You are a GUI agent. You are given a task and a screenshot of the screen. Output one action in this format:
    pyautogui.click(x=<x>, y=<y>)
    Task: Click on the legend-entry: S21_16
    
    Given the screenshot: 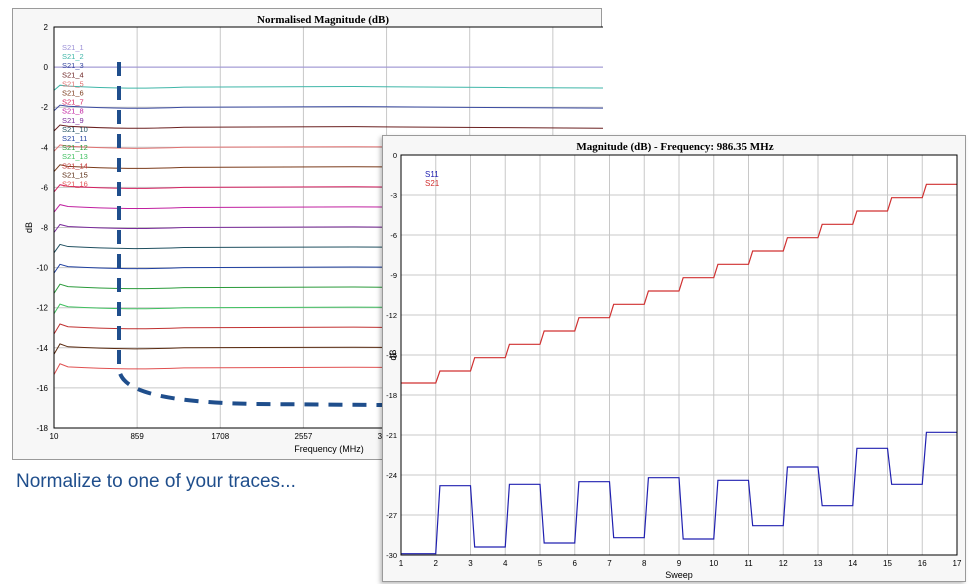 What is the action you would take?
    pyautogui.click(x=75, y=184)
    